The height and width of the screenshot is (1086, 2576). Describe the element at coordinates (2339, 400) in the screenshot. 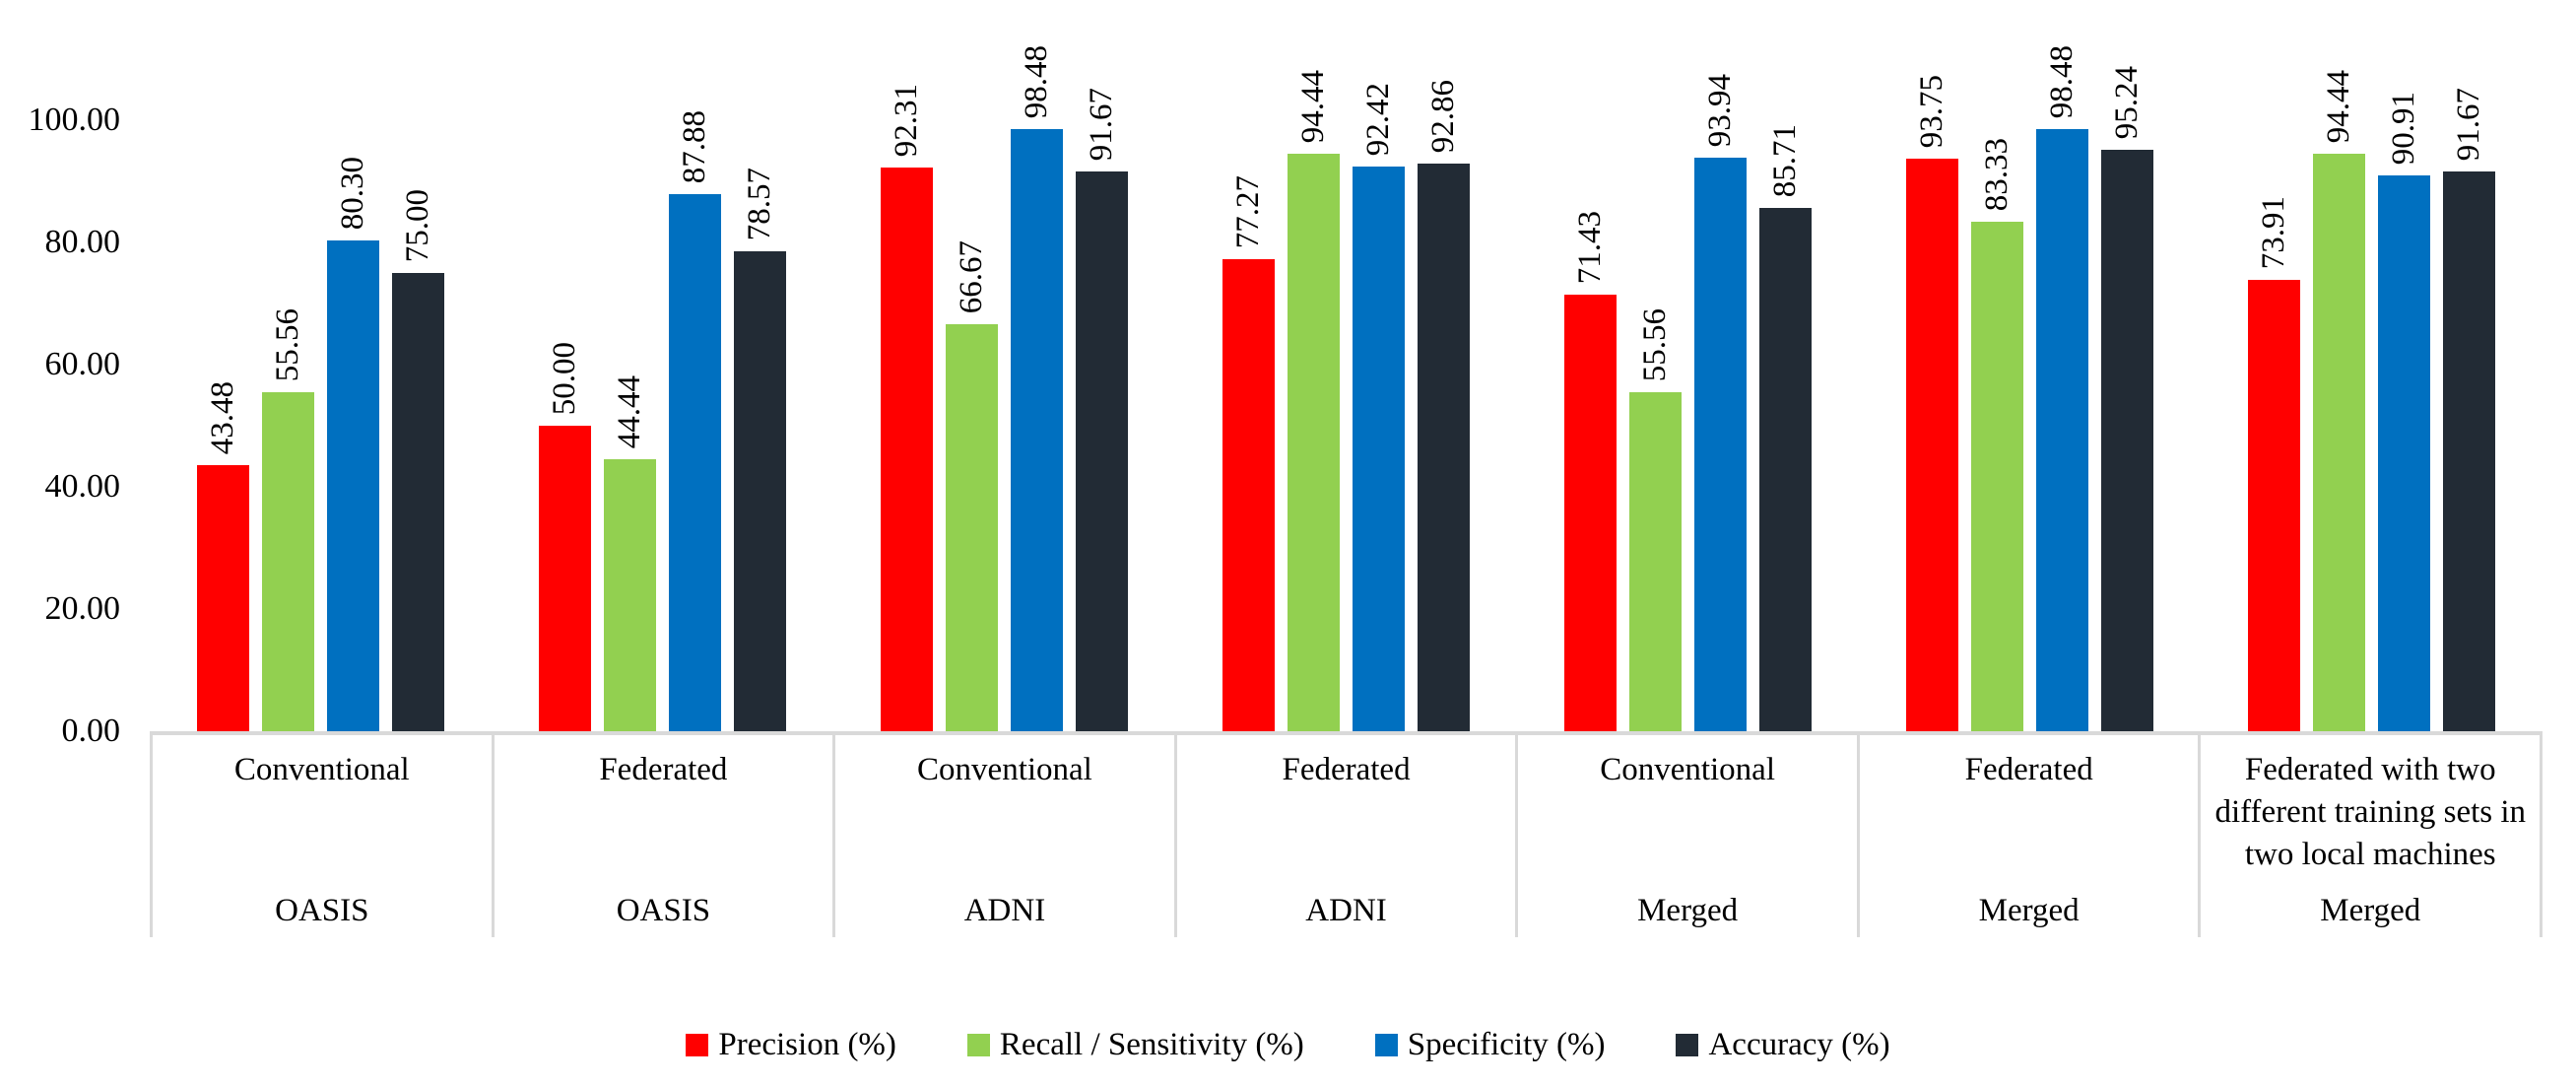

I see `bar-recall-sensitivity: 94.44` at that location.